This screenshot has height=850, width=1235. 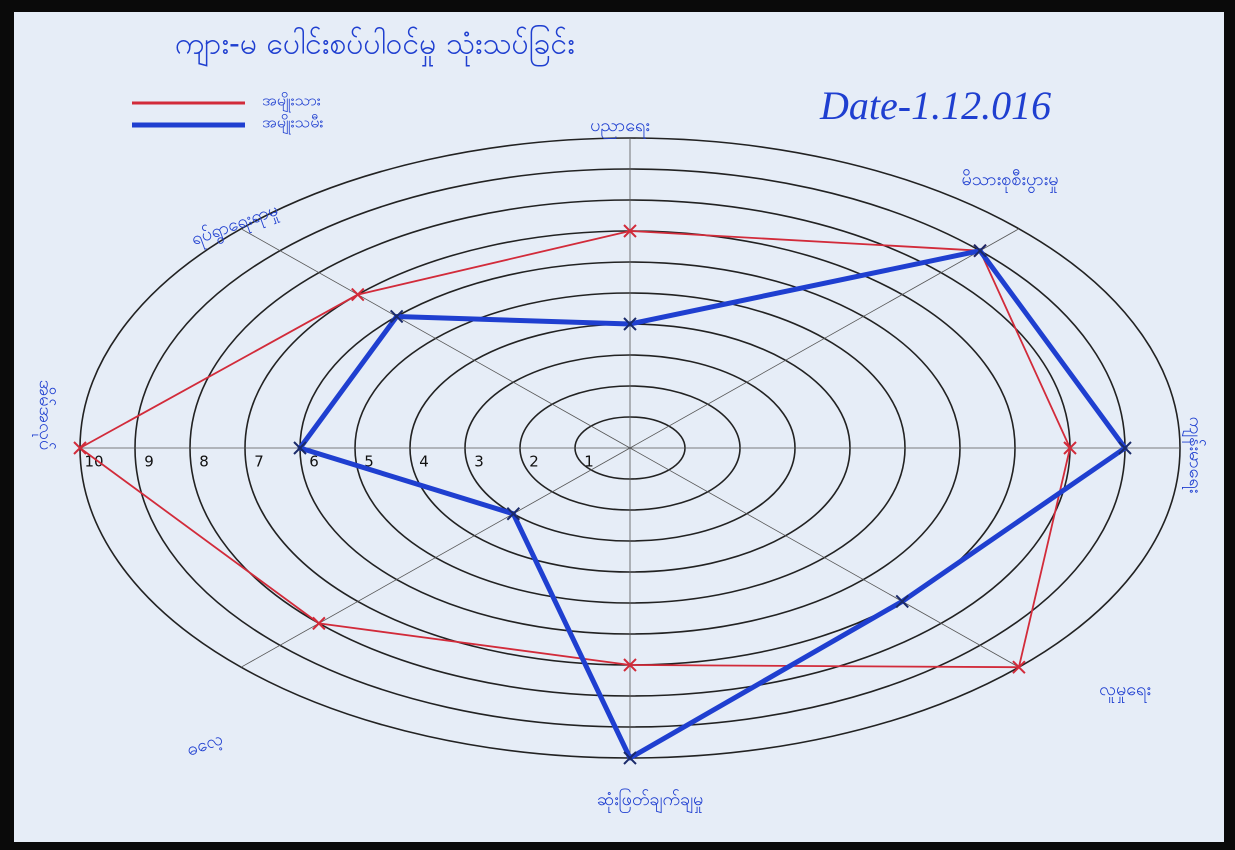 I want to click on r-tick-label: 1, so click(x=589, y=462).